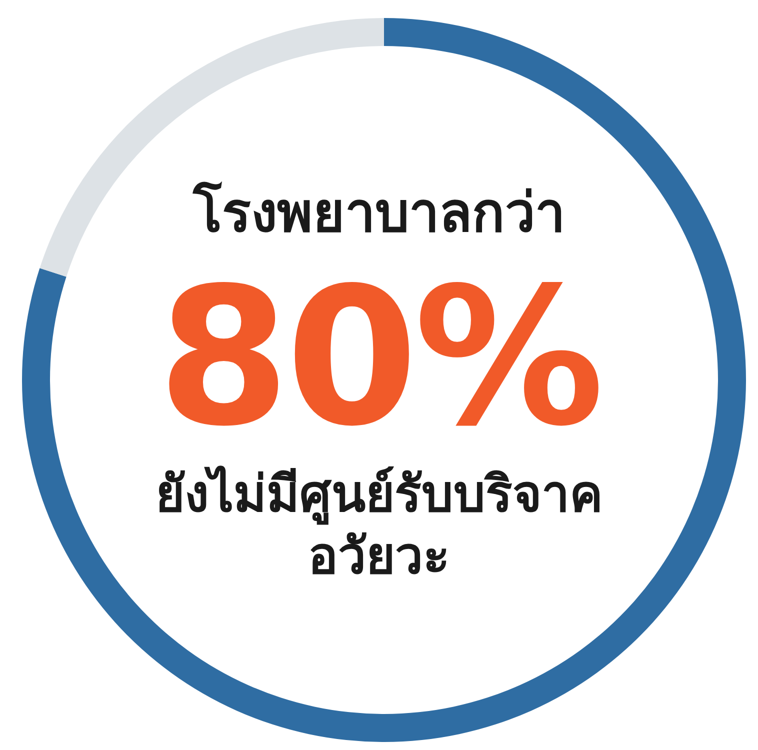  What do you see at coordinates (379, 525) in the screenshot?
I see `text: ยังไม่มีศูนย์รับบริจาคอวัยวะ` at bounding box center [379, 525].